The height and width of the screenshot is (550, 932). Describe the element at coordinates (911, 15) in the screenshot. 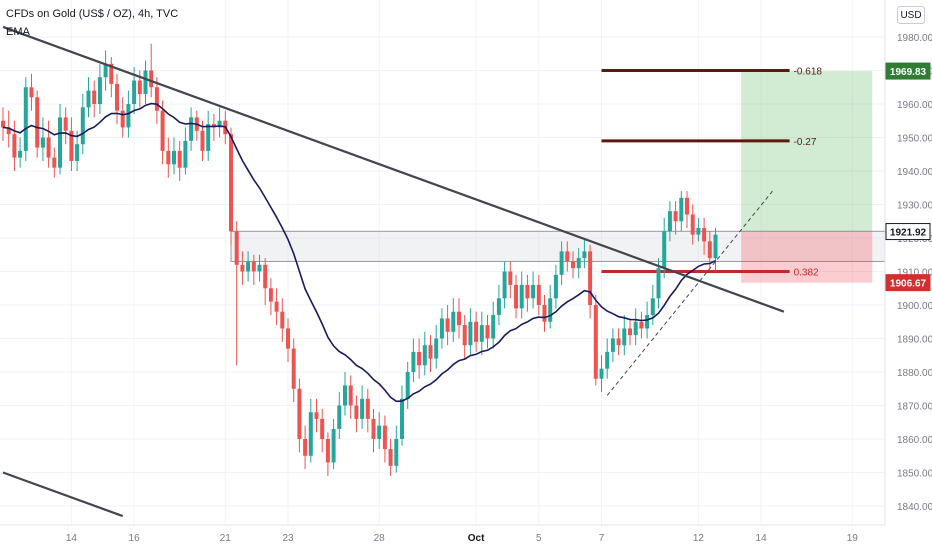

I see `currency-button: USD` at that location.